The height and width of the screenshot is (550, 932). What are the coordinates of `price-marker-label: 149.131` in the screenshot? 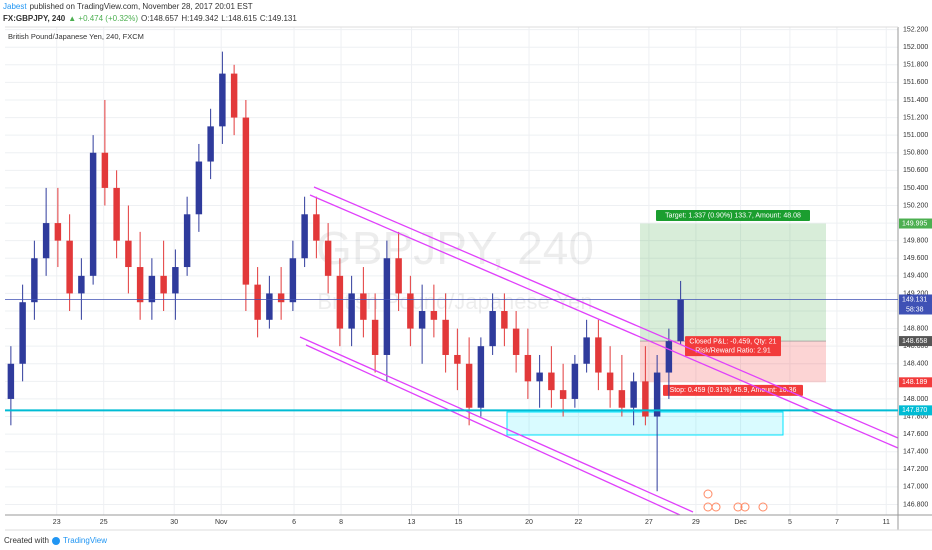 It's located at (914, 299).